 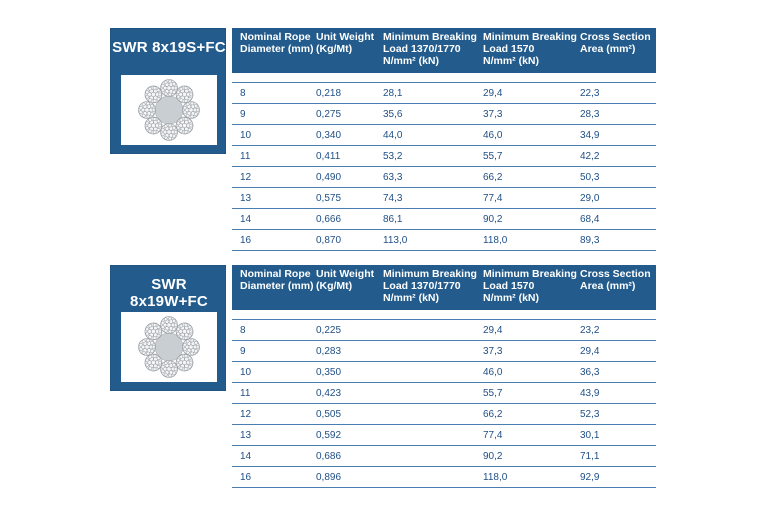 What do you see at coordinates (328, 156) in the screenshot?
I see `table-cell: 0,411` at bounding box center [328, 156].